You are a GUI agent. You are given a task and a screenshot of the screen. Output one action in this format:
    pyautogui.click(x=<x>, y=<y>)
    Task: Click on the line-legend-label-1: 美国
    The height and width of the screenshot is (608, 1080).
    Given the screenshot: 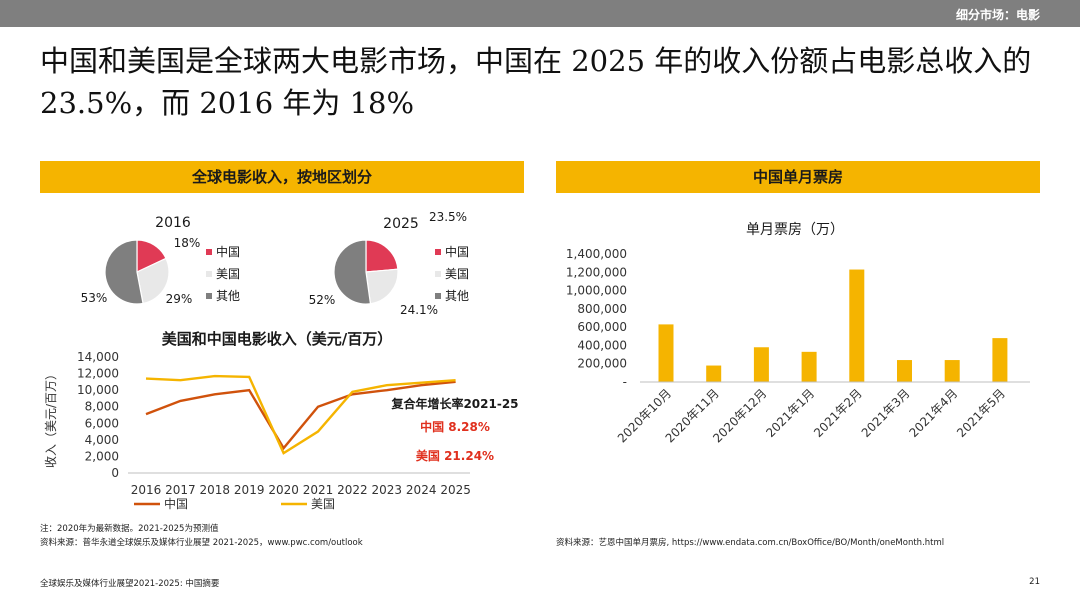 What is the action you would take?
    pyautogui.click(x=323, y=504)
    